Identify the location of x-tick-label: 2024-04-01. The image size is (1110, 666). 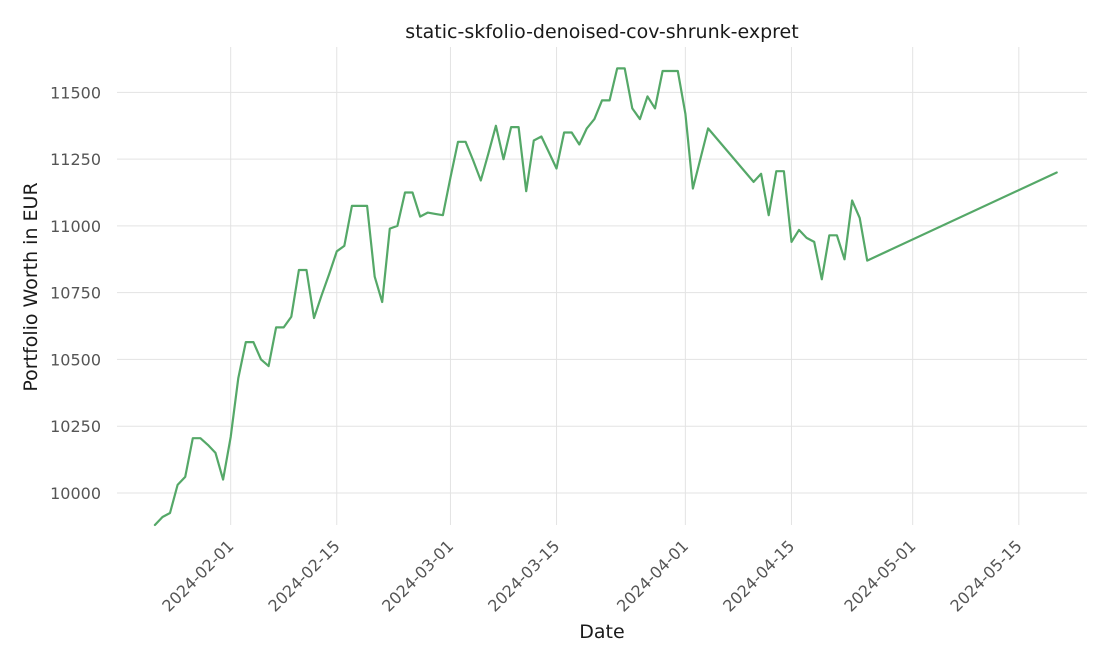
(652, 575).